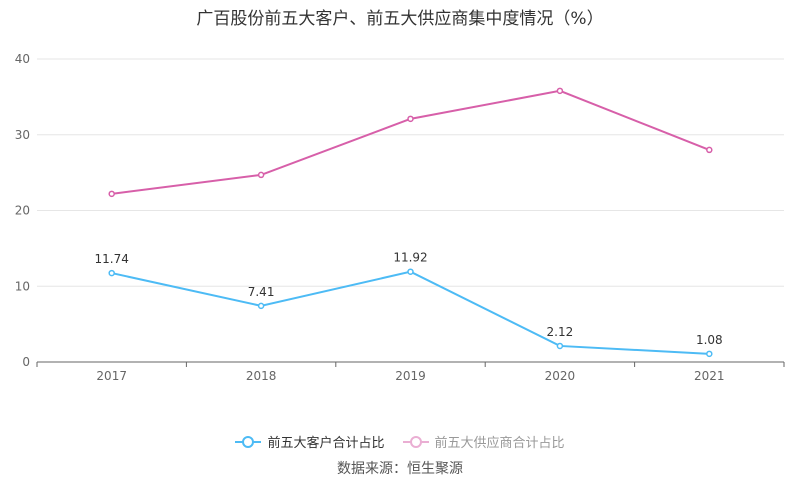 This screenshot has width=800, height=501. What do you see at coordinates (499, 443) in the screenshot?
I see `legend-label: 前五大供应商合计占比` at bounding box center [499, 443].